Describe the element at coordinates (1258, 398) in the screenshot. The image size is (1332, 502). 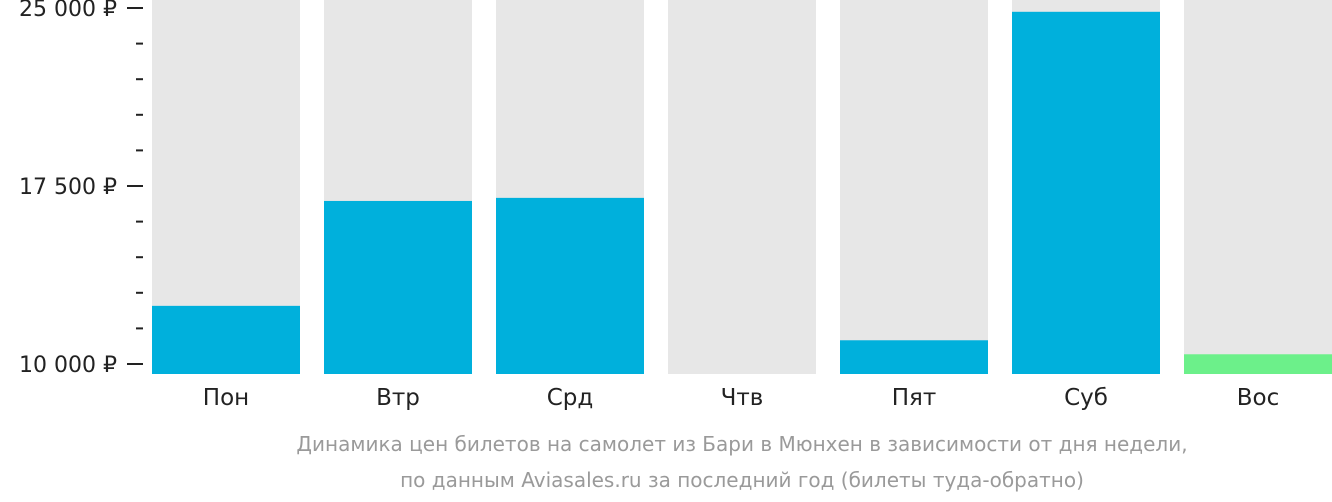
I see `x-tick-label: Вос` at that location.